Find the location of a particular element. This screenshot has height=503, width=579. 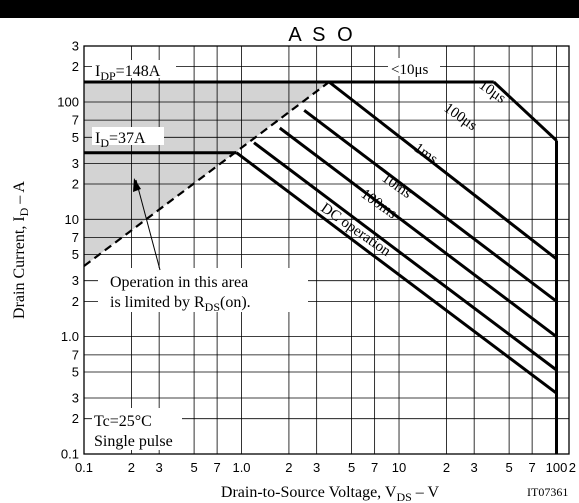

x-tick-label: 100 is located at coordinates (557, 467).